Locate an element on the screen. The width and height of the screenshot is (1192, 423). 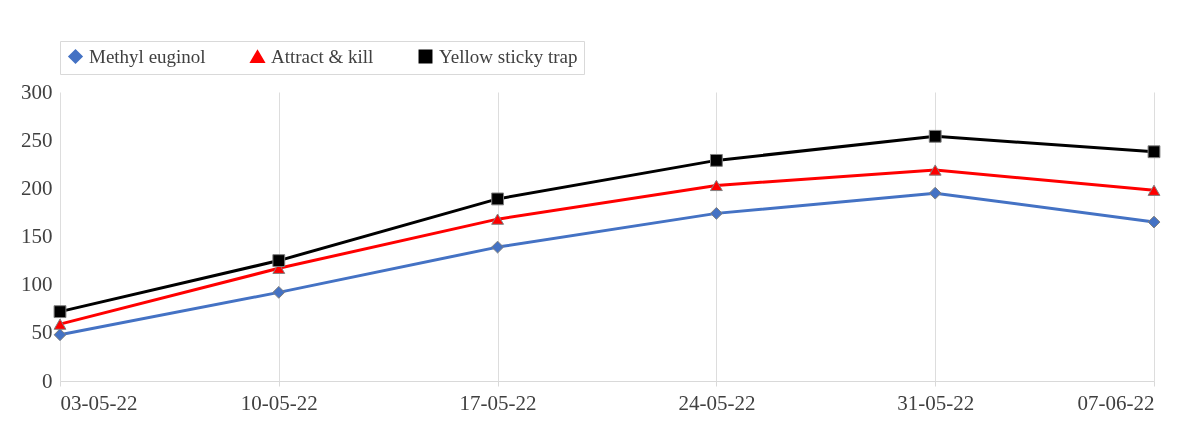
x-tick-label: 10-05-22 is located at coordinates (279, 402).